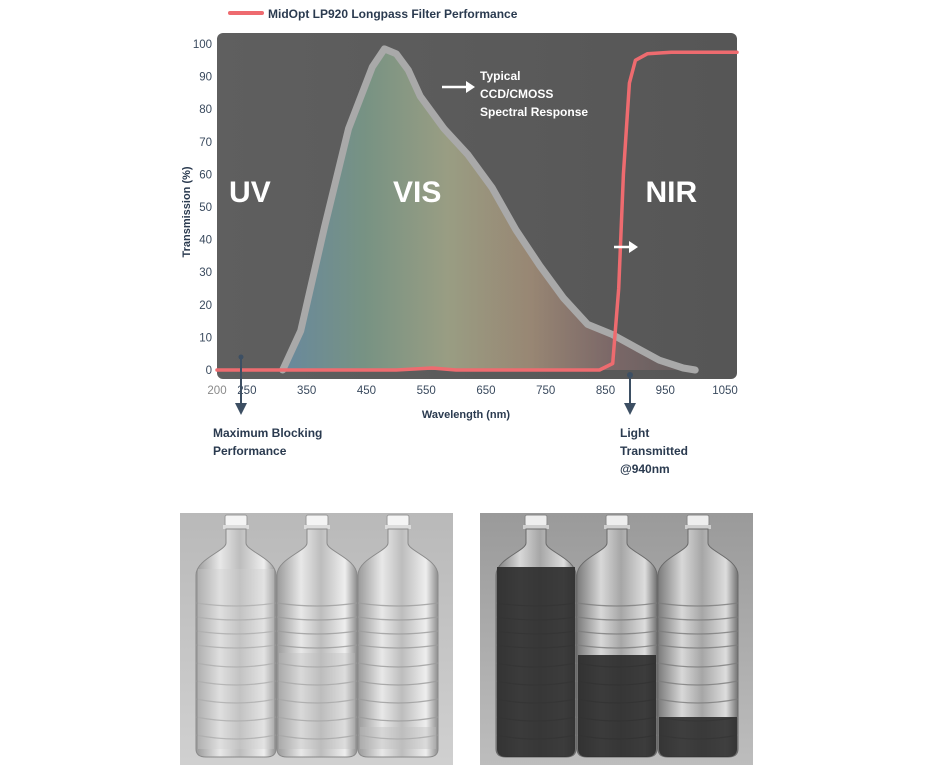 This screenshot has height=775, width=928. Describe the element at coordinates (654, 451) in the screenshot. I see `transmitted-label-line-2: Transmitted` at that location.